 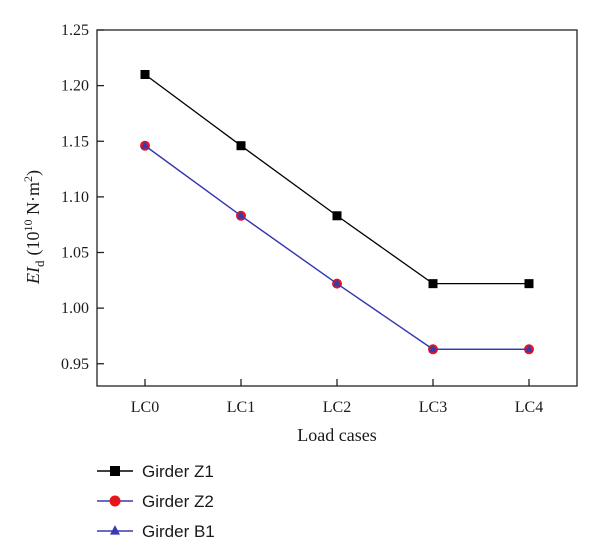 I want to click on legend-label-girder-z2: Girder Z2, so click(x=178, y=501).